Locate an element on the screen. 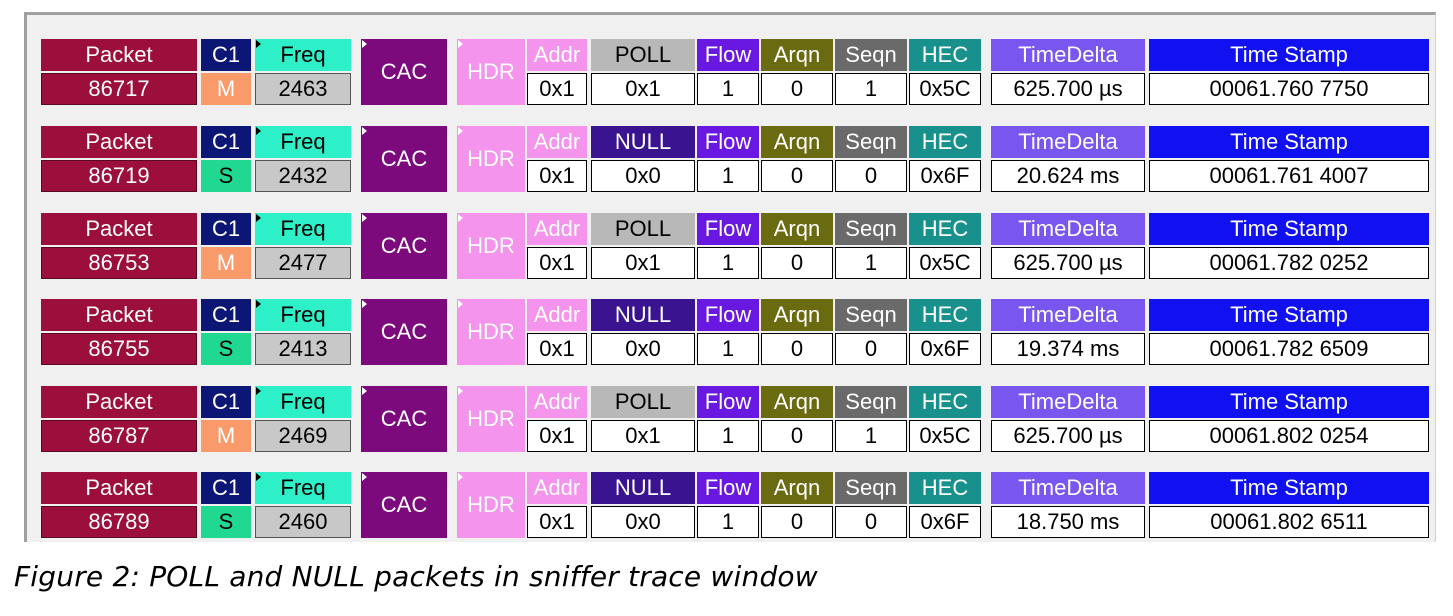 The width and height of the screenshot is (1453, 616). freq-value: 2432 is located at coordinates (303, 176).